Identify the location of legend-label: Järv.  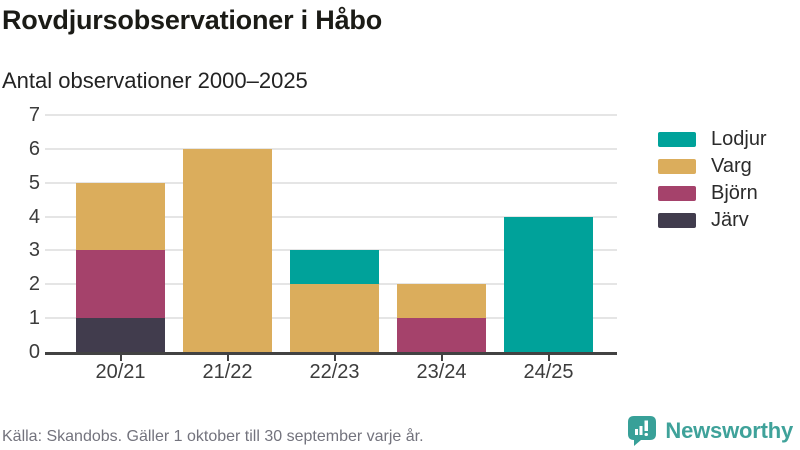
(730, 220).